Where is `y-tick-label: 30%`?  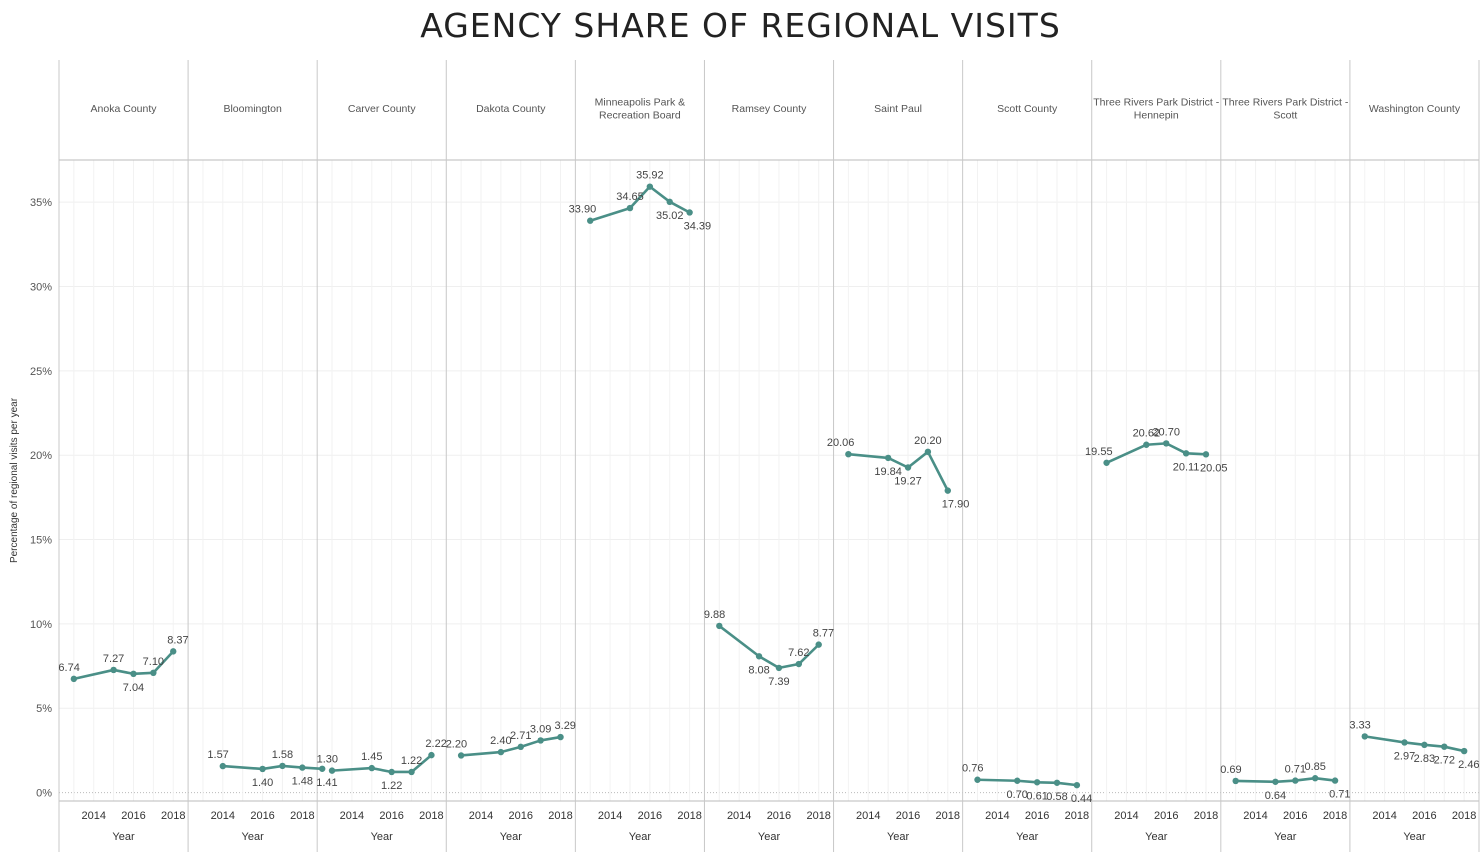 y-tick-label: 30% is located at coordinates (41, 288).